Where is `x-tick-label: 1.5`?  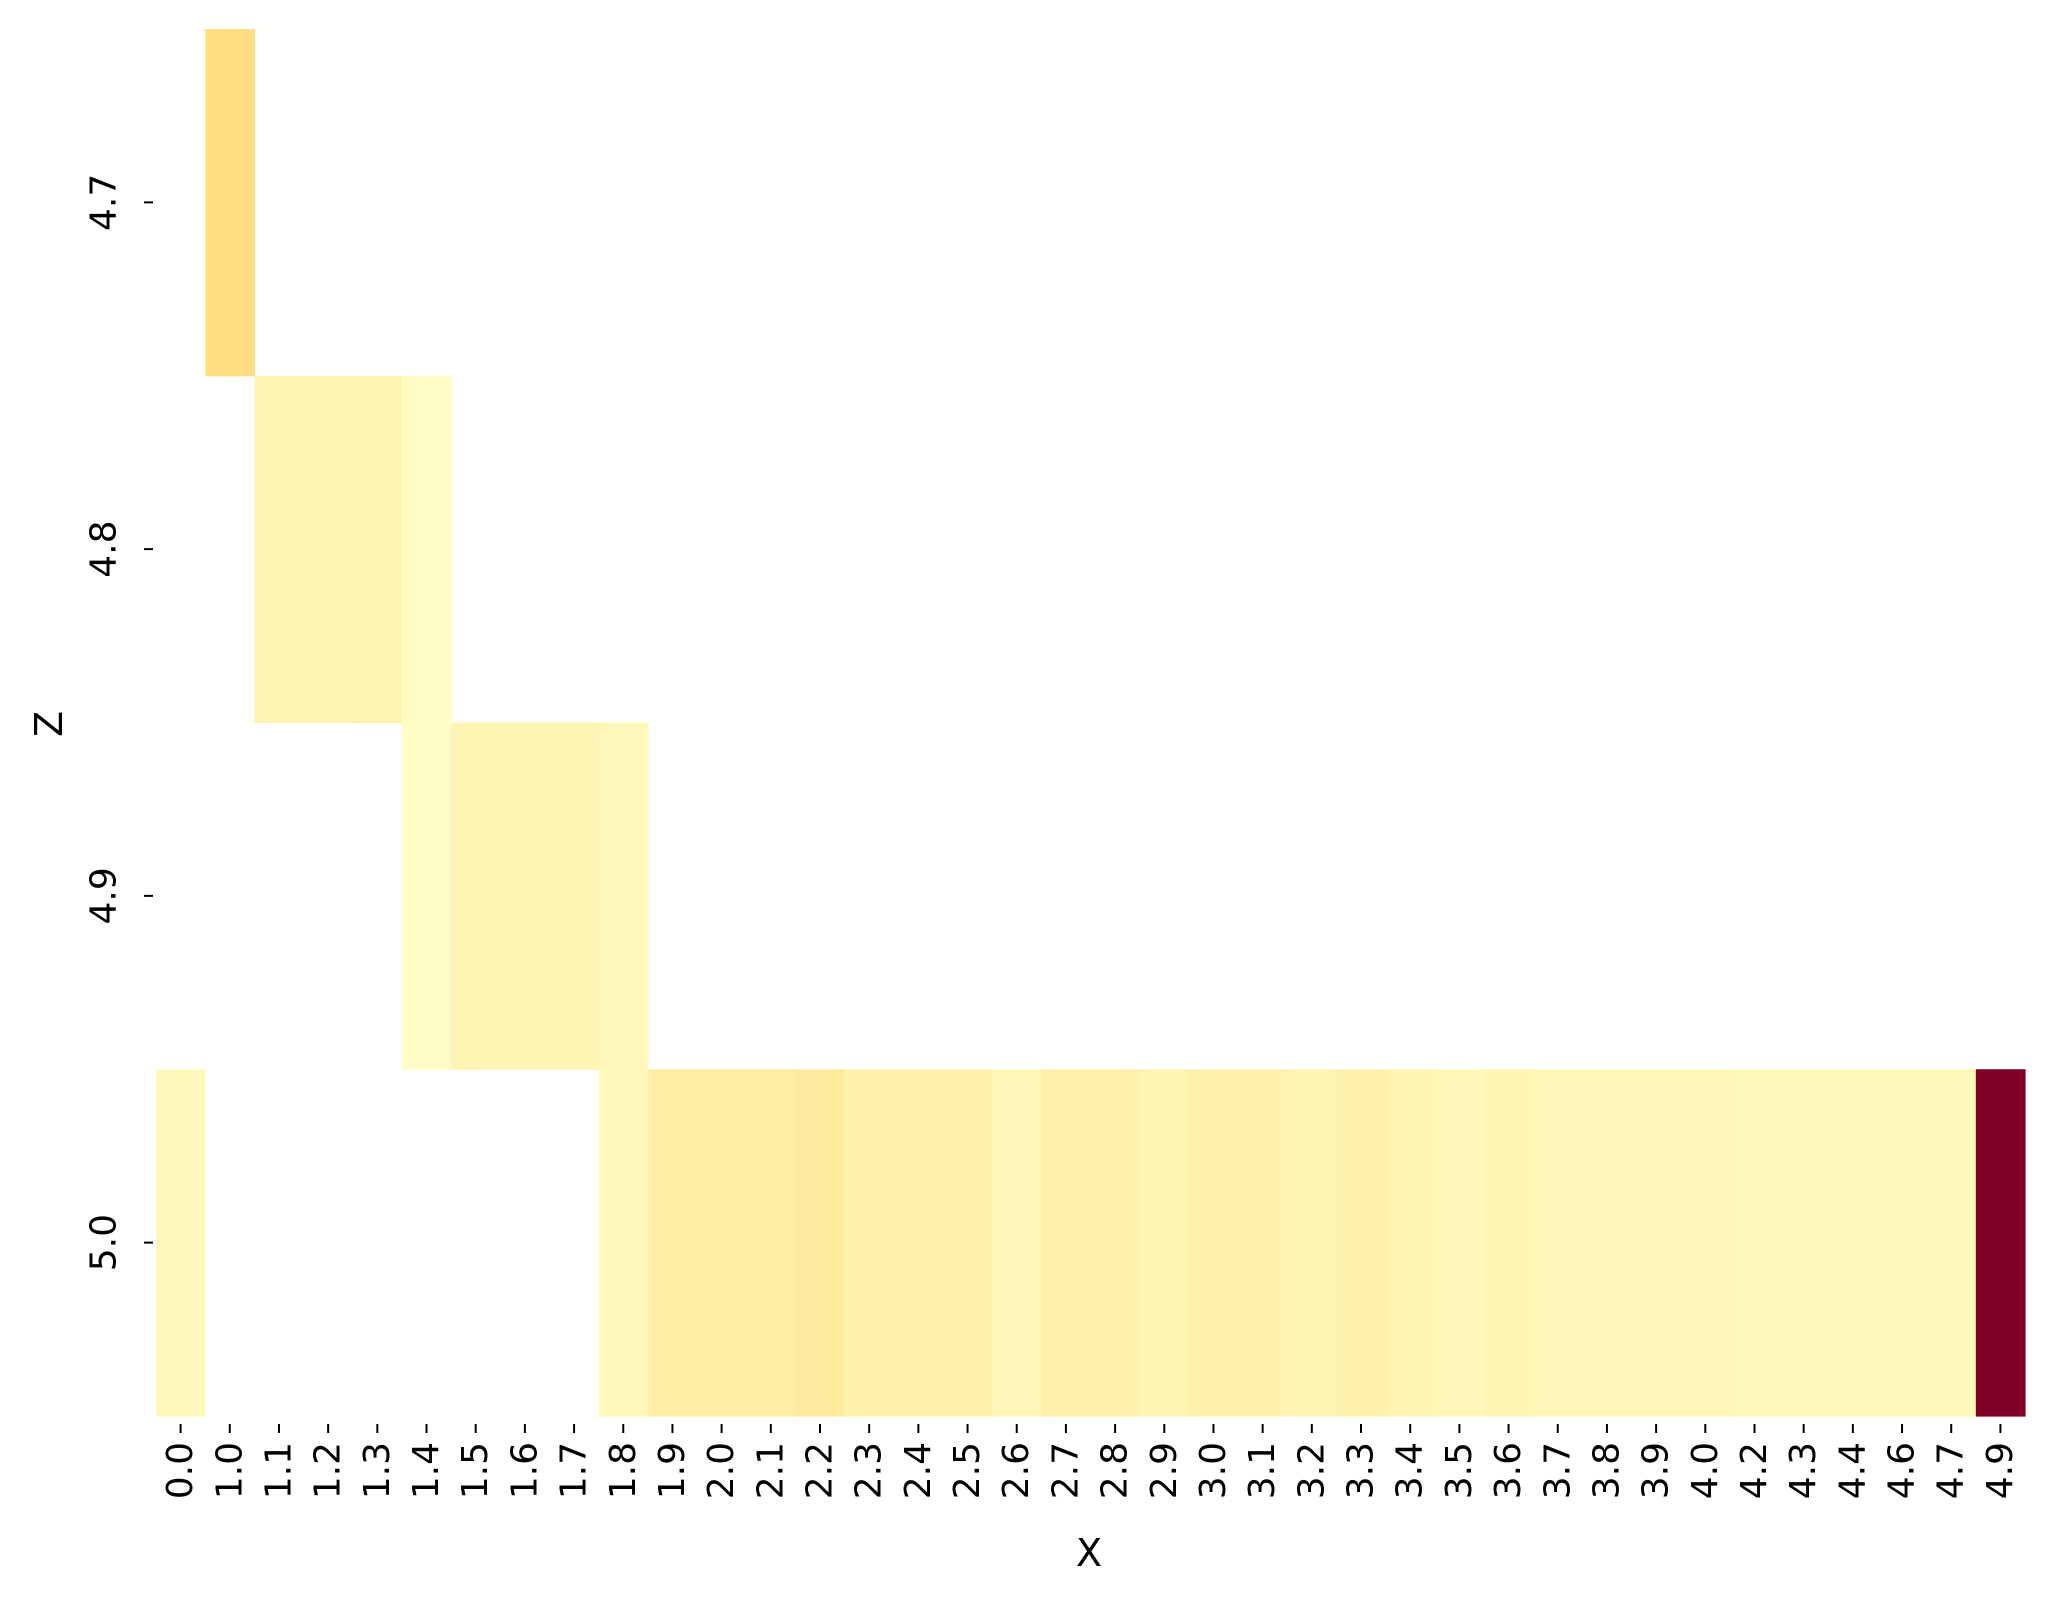 x-tick-label: 1.5 is located at coordinates (475, 1470).